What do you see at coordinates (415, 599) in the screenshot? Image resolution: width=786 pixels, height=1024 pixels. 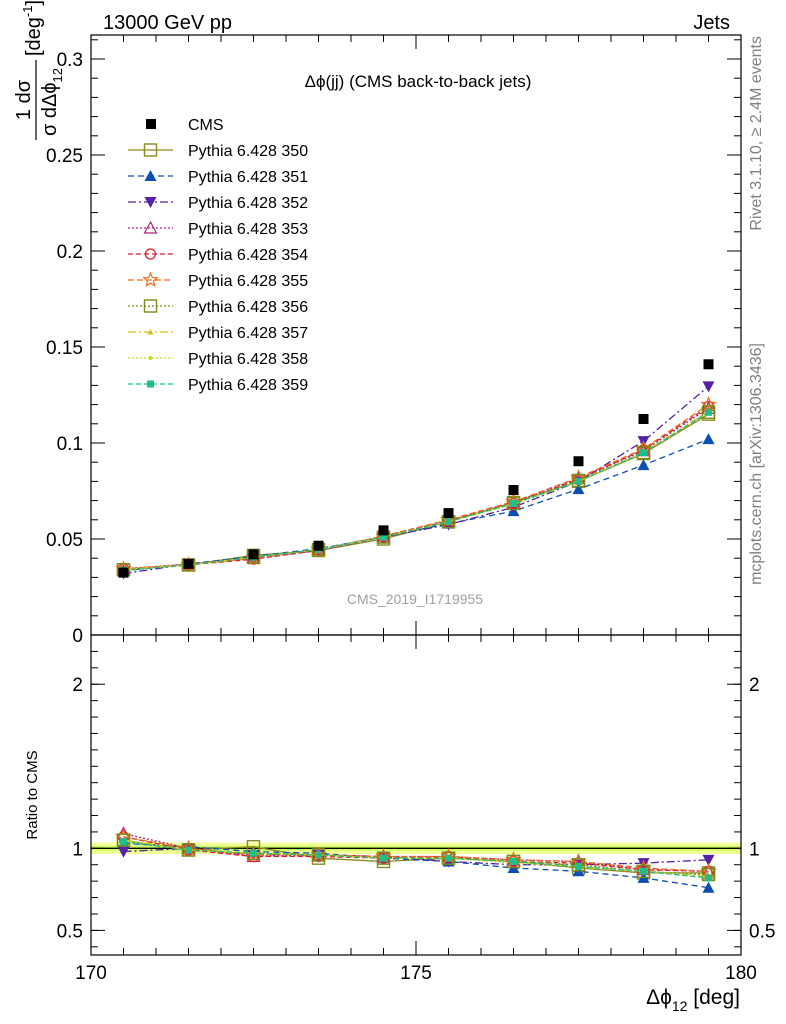 I see `watermark: CMS_2019_I1719955` at bounding box center [415, 599].